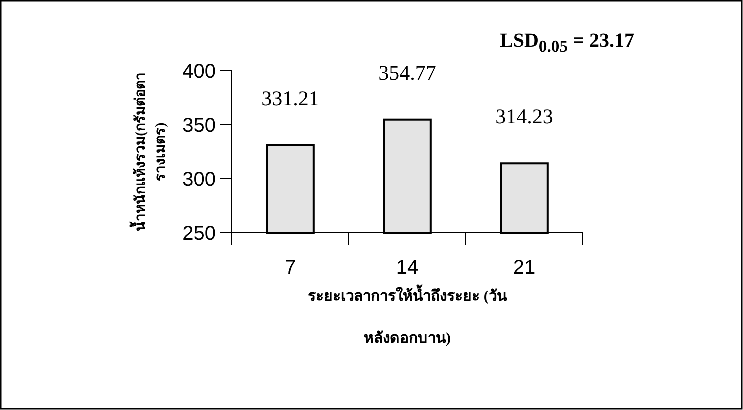 This screenshot has height=410, width=743. I want to click on y-tick-label: 350, so click(199, 126).